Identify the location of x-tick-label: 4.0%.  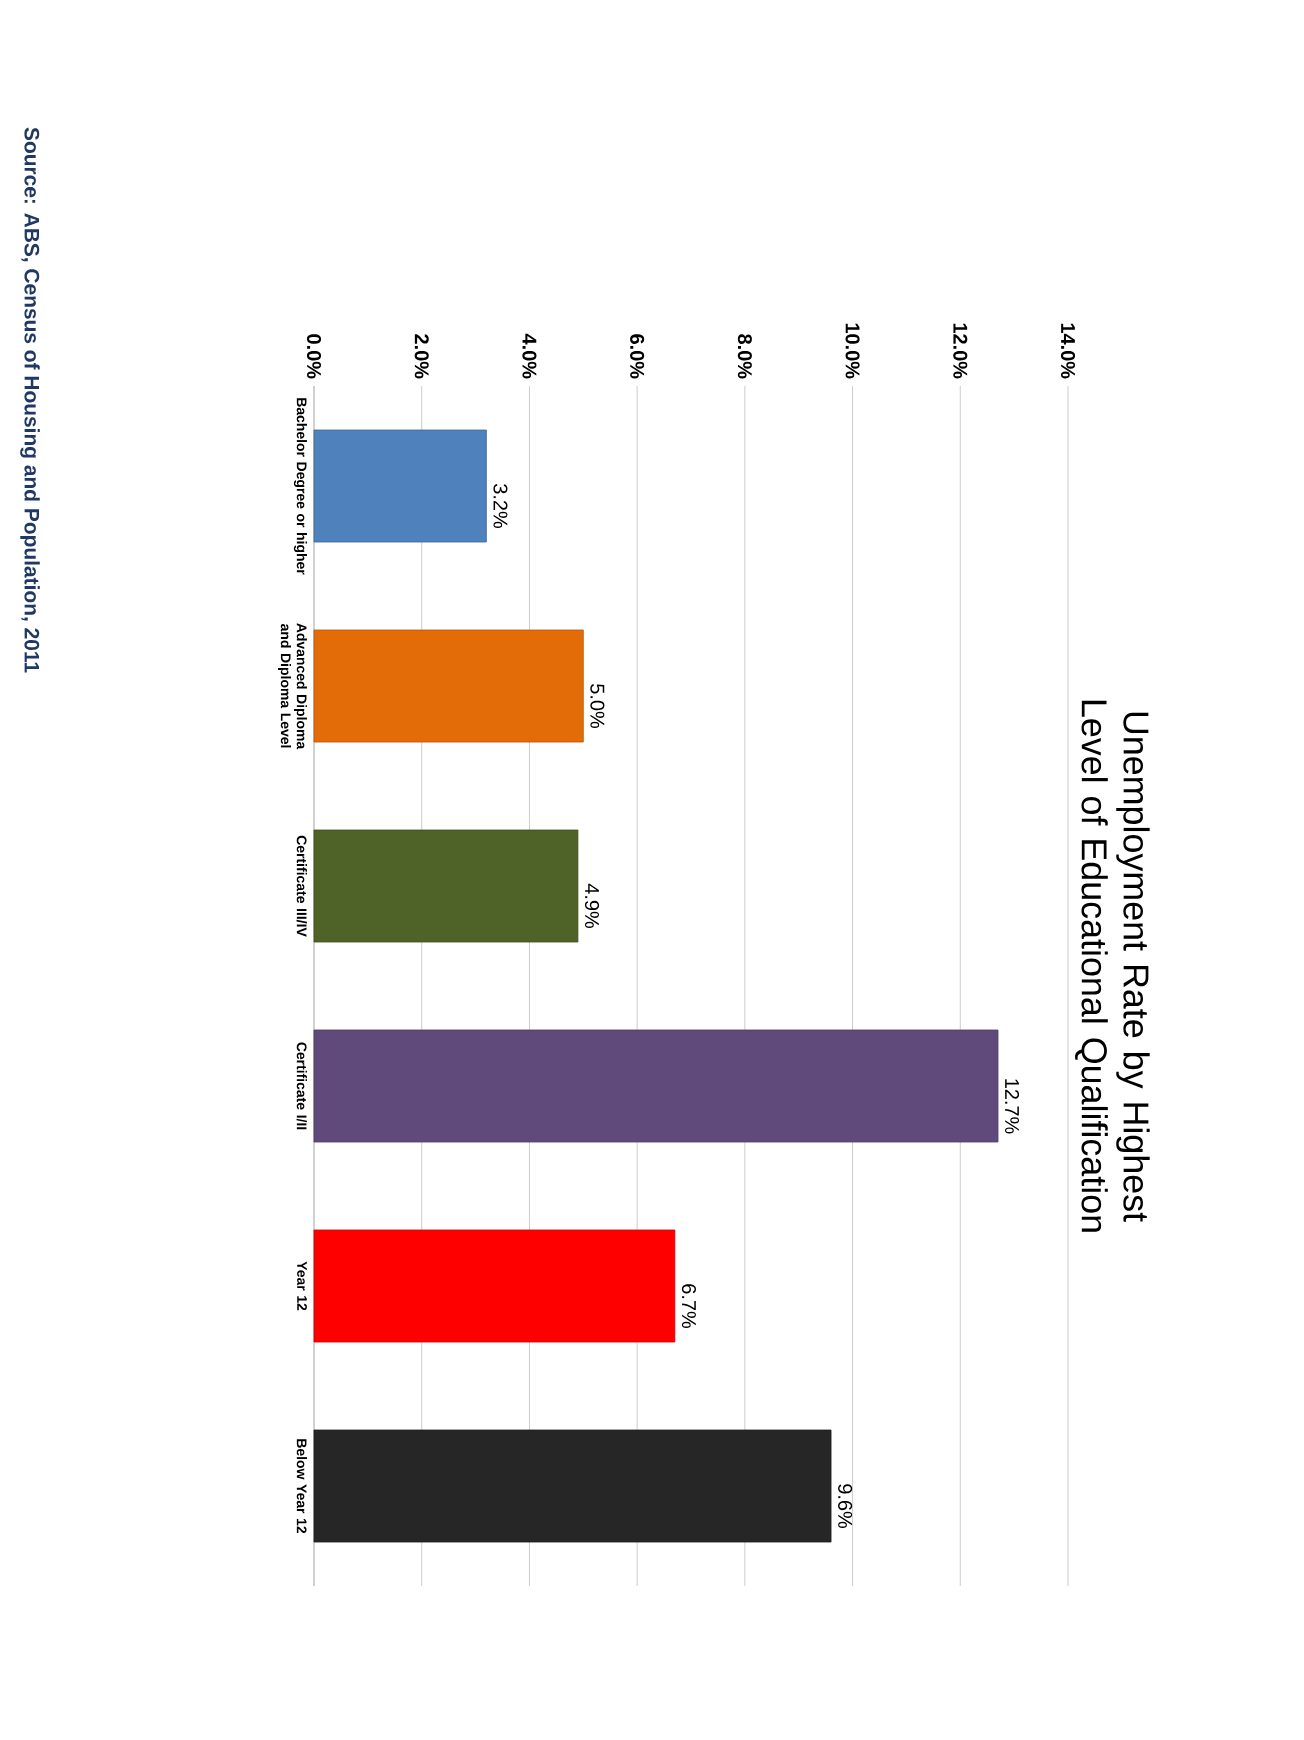
(529, 356).